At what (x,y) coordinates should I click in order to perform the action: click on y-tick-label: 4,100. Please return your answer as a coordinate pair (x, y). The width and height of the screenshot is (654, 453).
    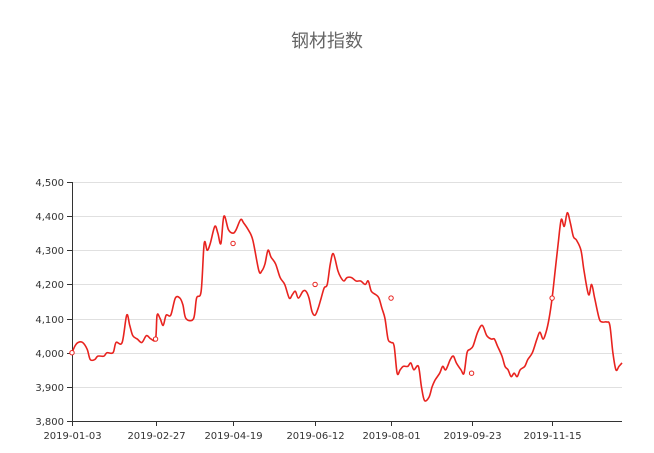
    Looking at the image, I should click on (49, 320).